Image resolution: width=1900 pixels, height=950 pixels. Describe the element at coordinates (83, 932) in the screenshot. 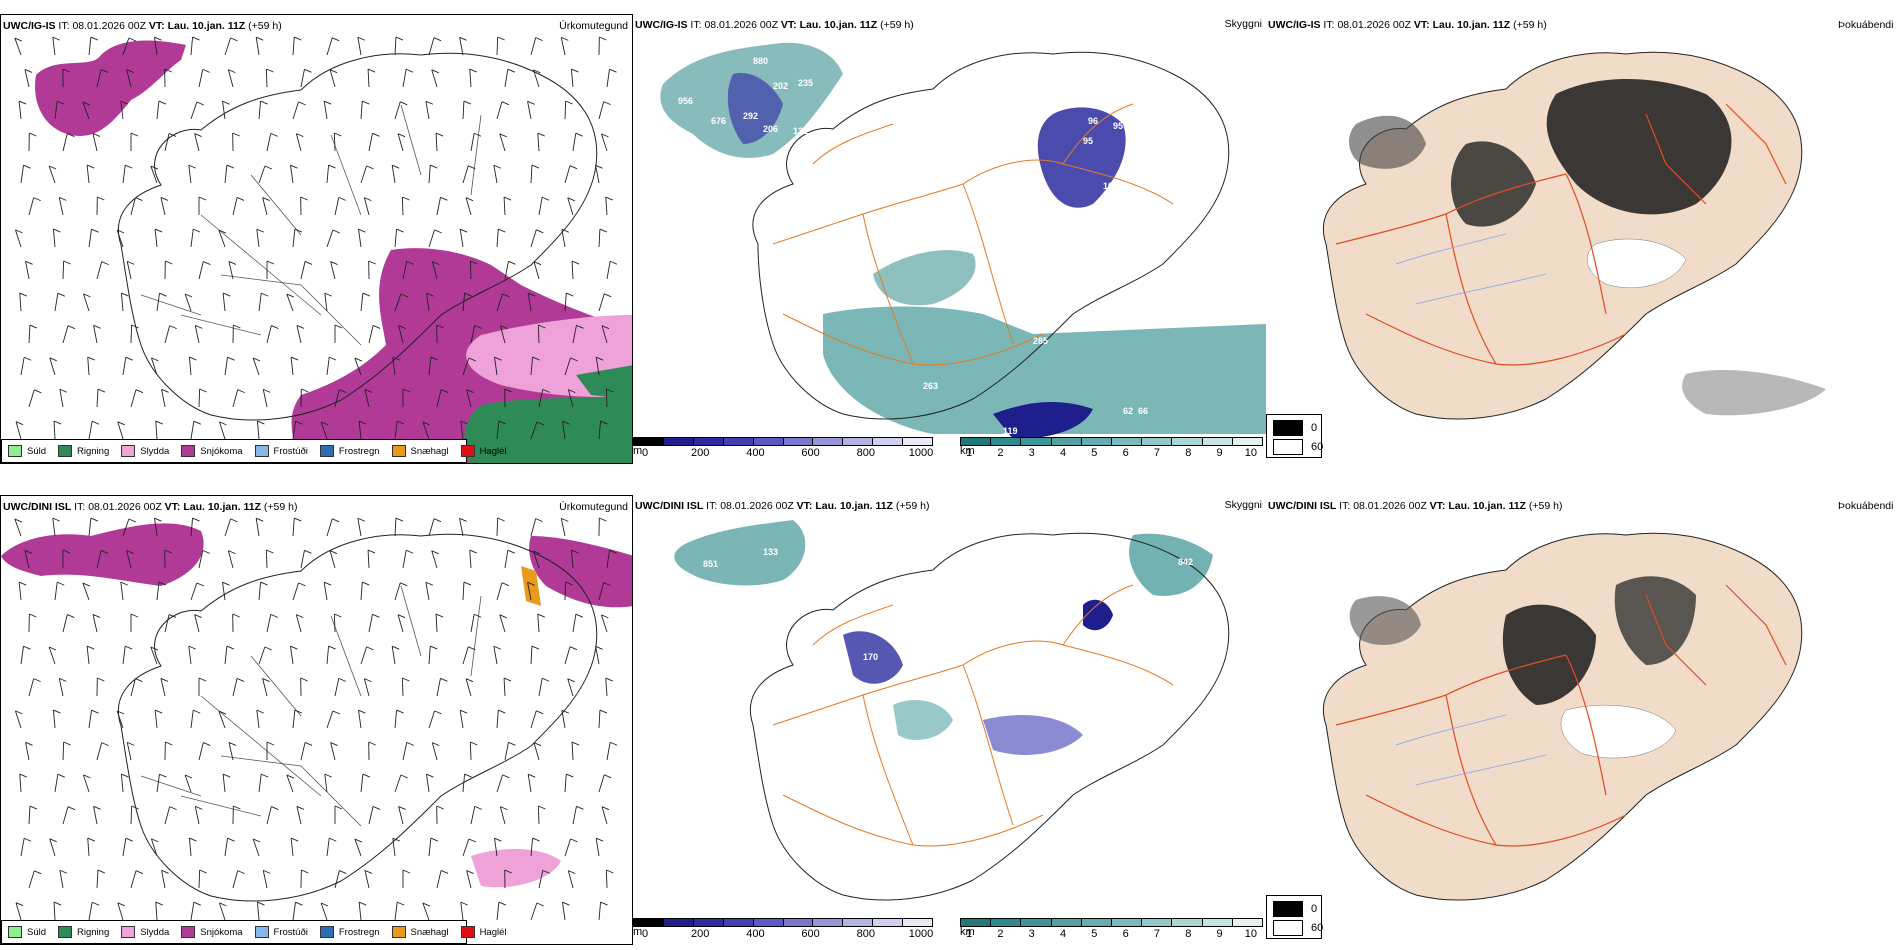

I see `legend-item: Rigning` at that location.